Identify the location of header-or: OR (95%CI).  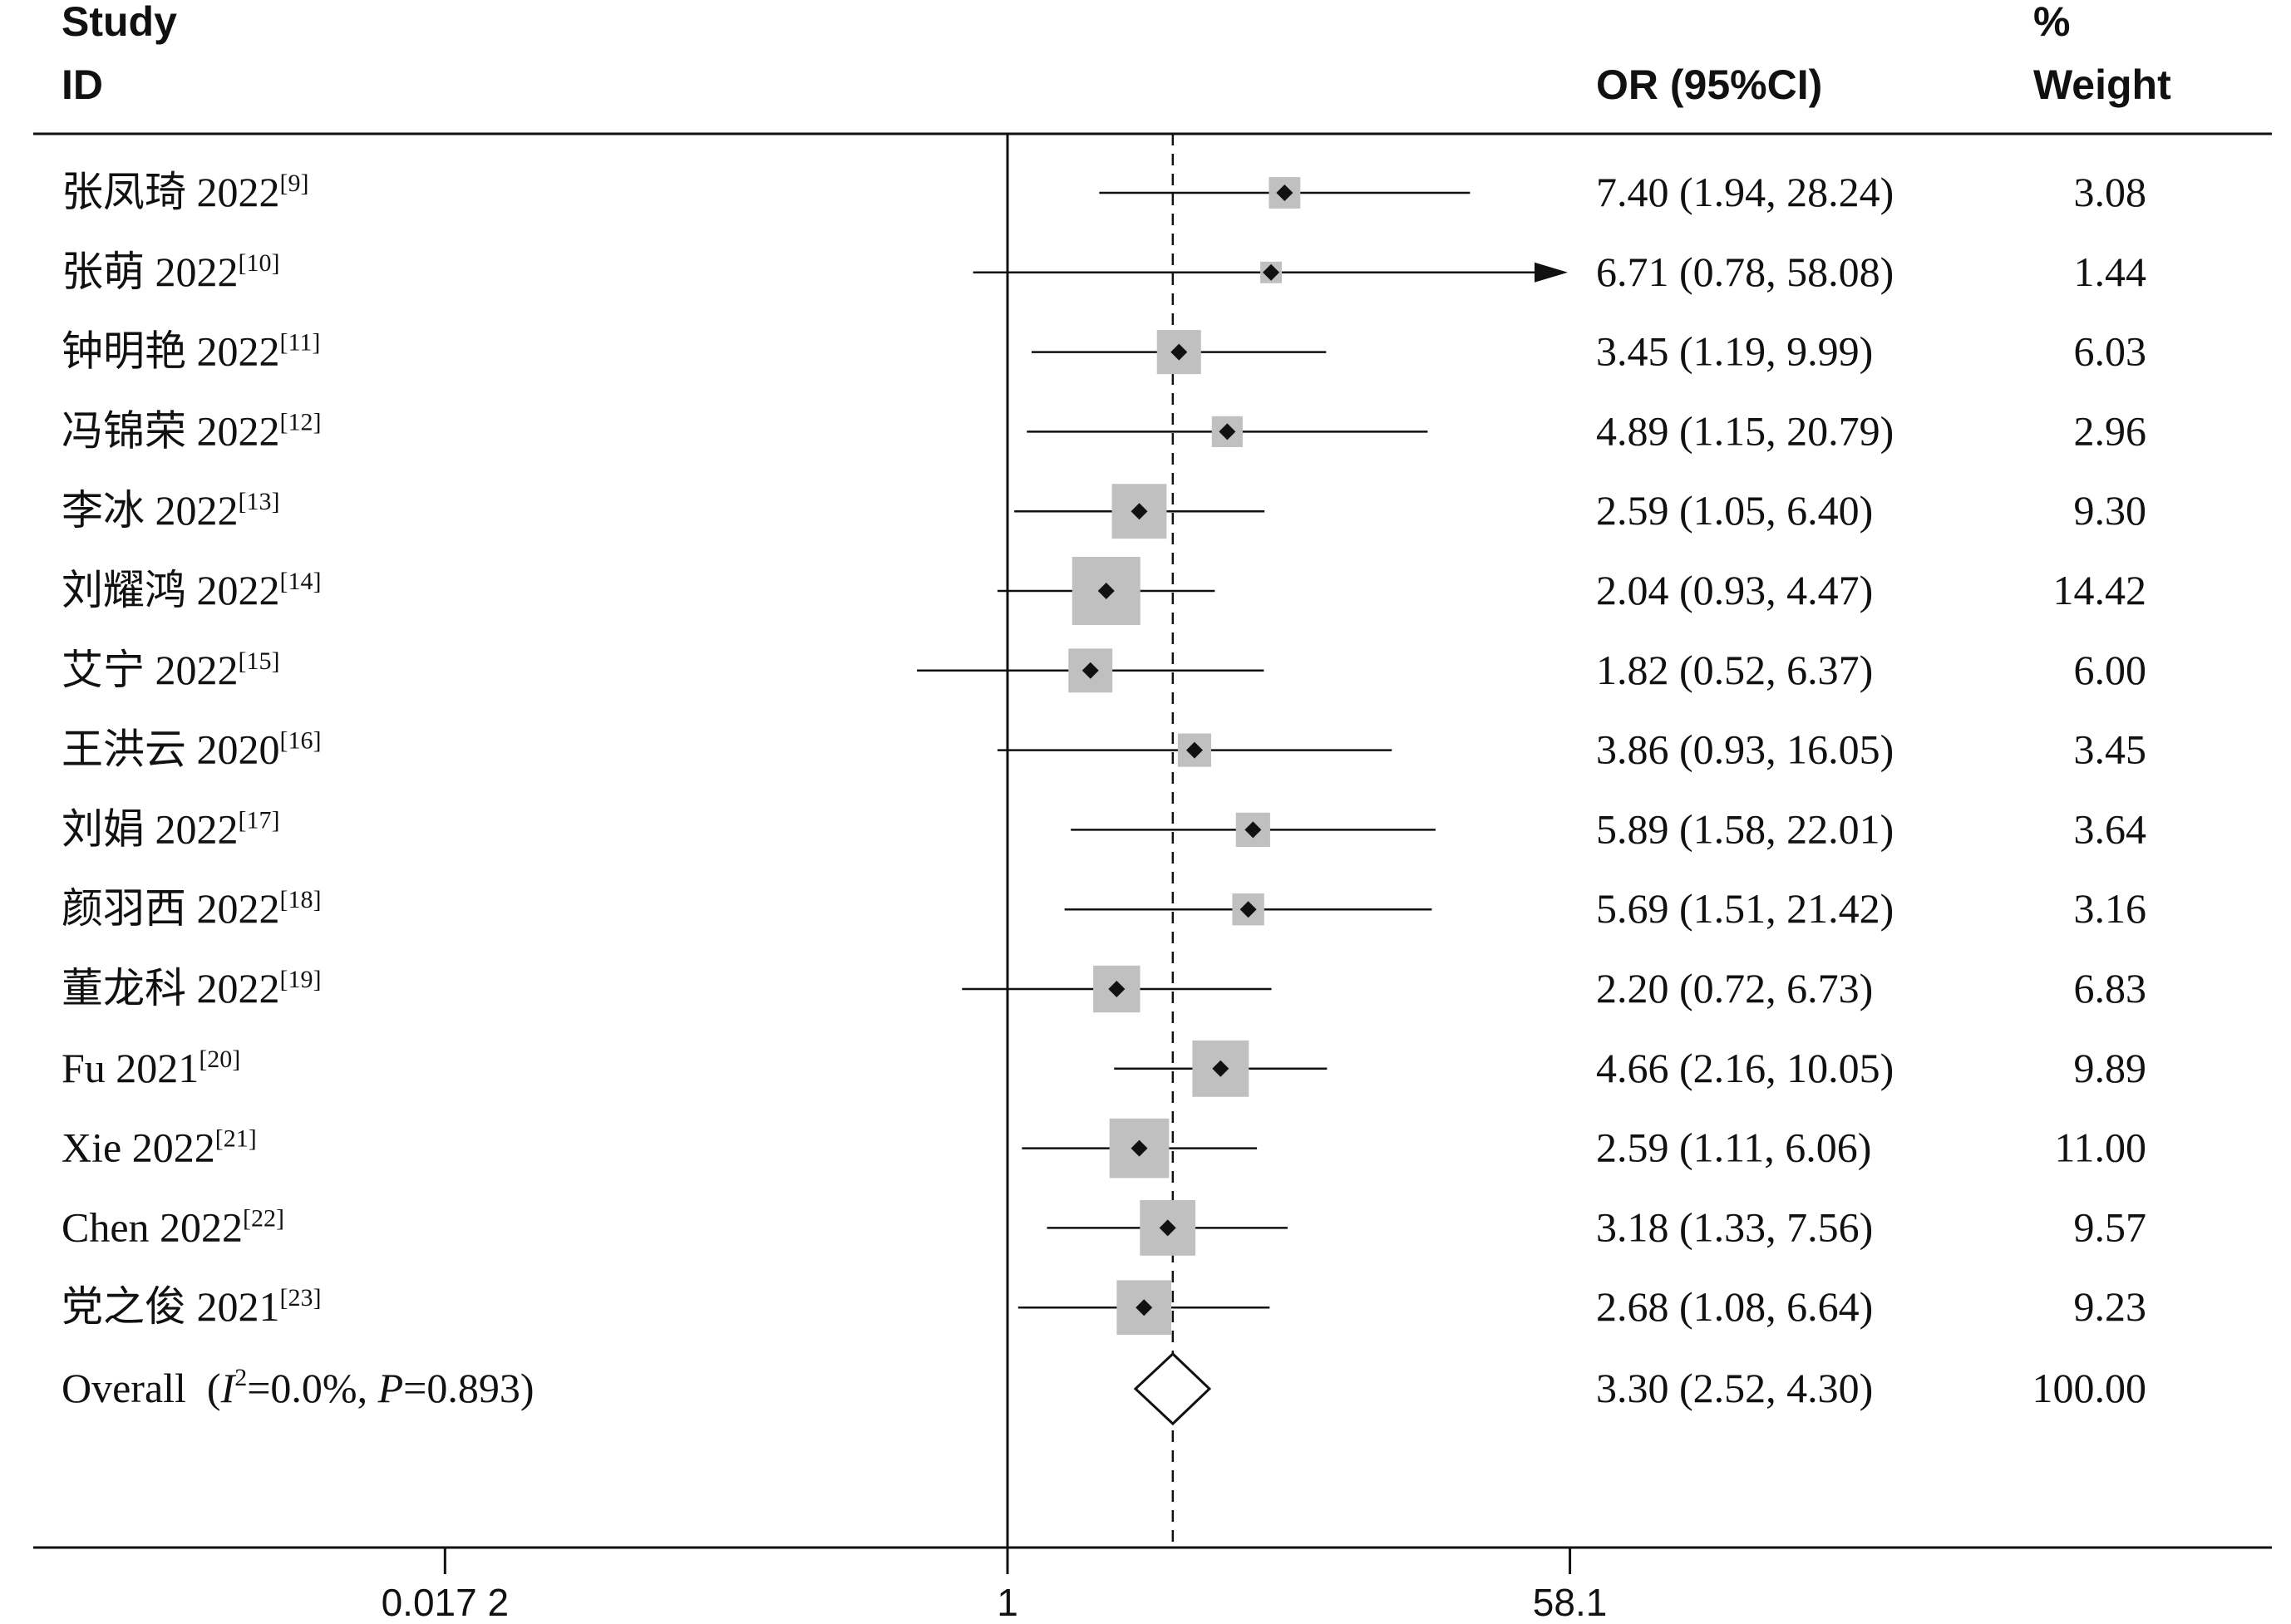
(1709, 85).